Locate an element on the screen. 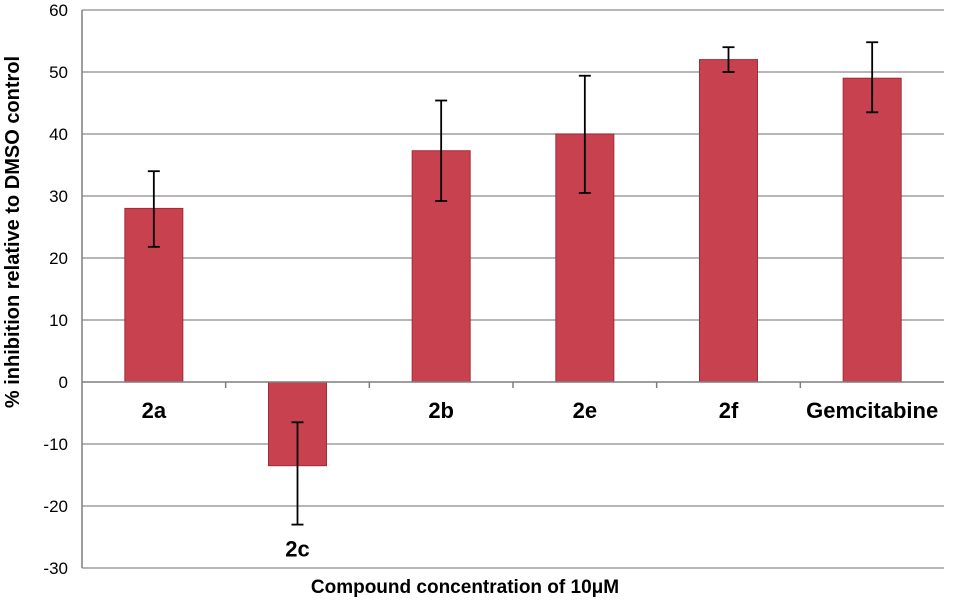 This screenshot has width=954, height=606. y-tick-label: 10 is located at coordinates (58, 320).